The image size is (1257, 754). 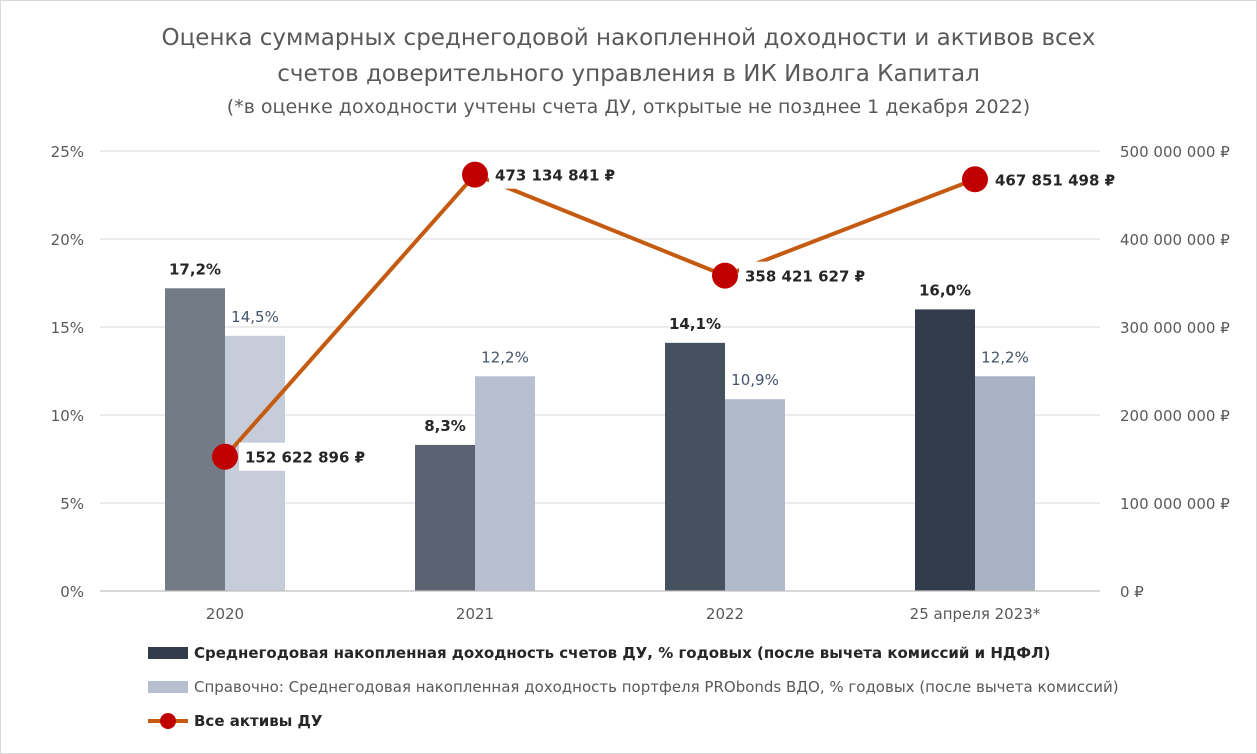 What do you see at coordinates (805, 277) in the screenshot?
I see `data-label-assets: 358 421 627 ₽` at bounding box center [805, 277].